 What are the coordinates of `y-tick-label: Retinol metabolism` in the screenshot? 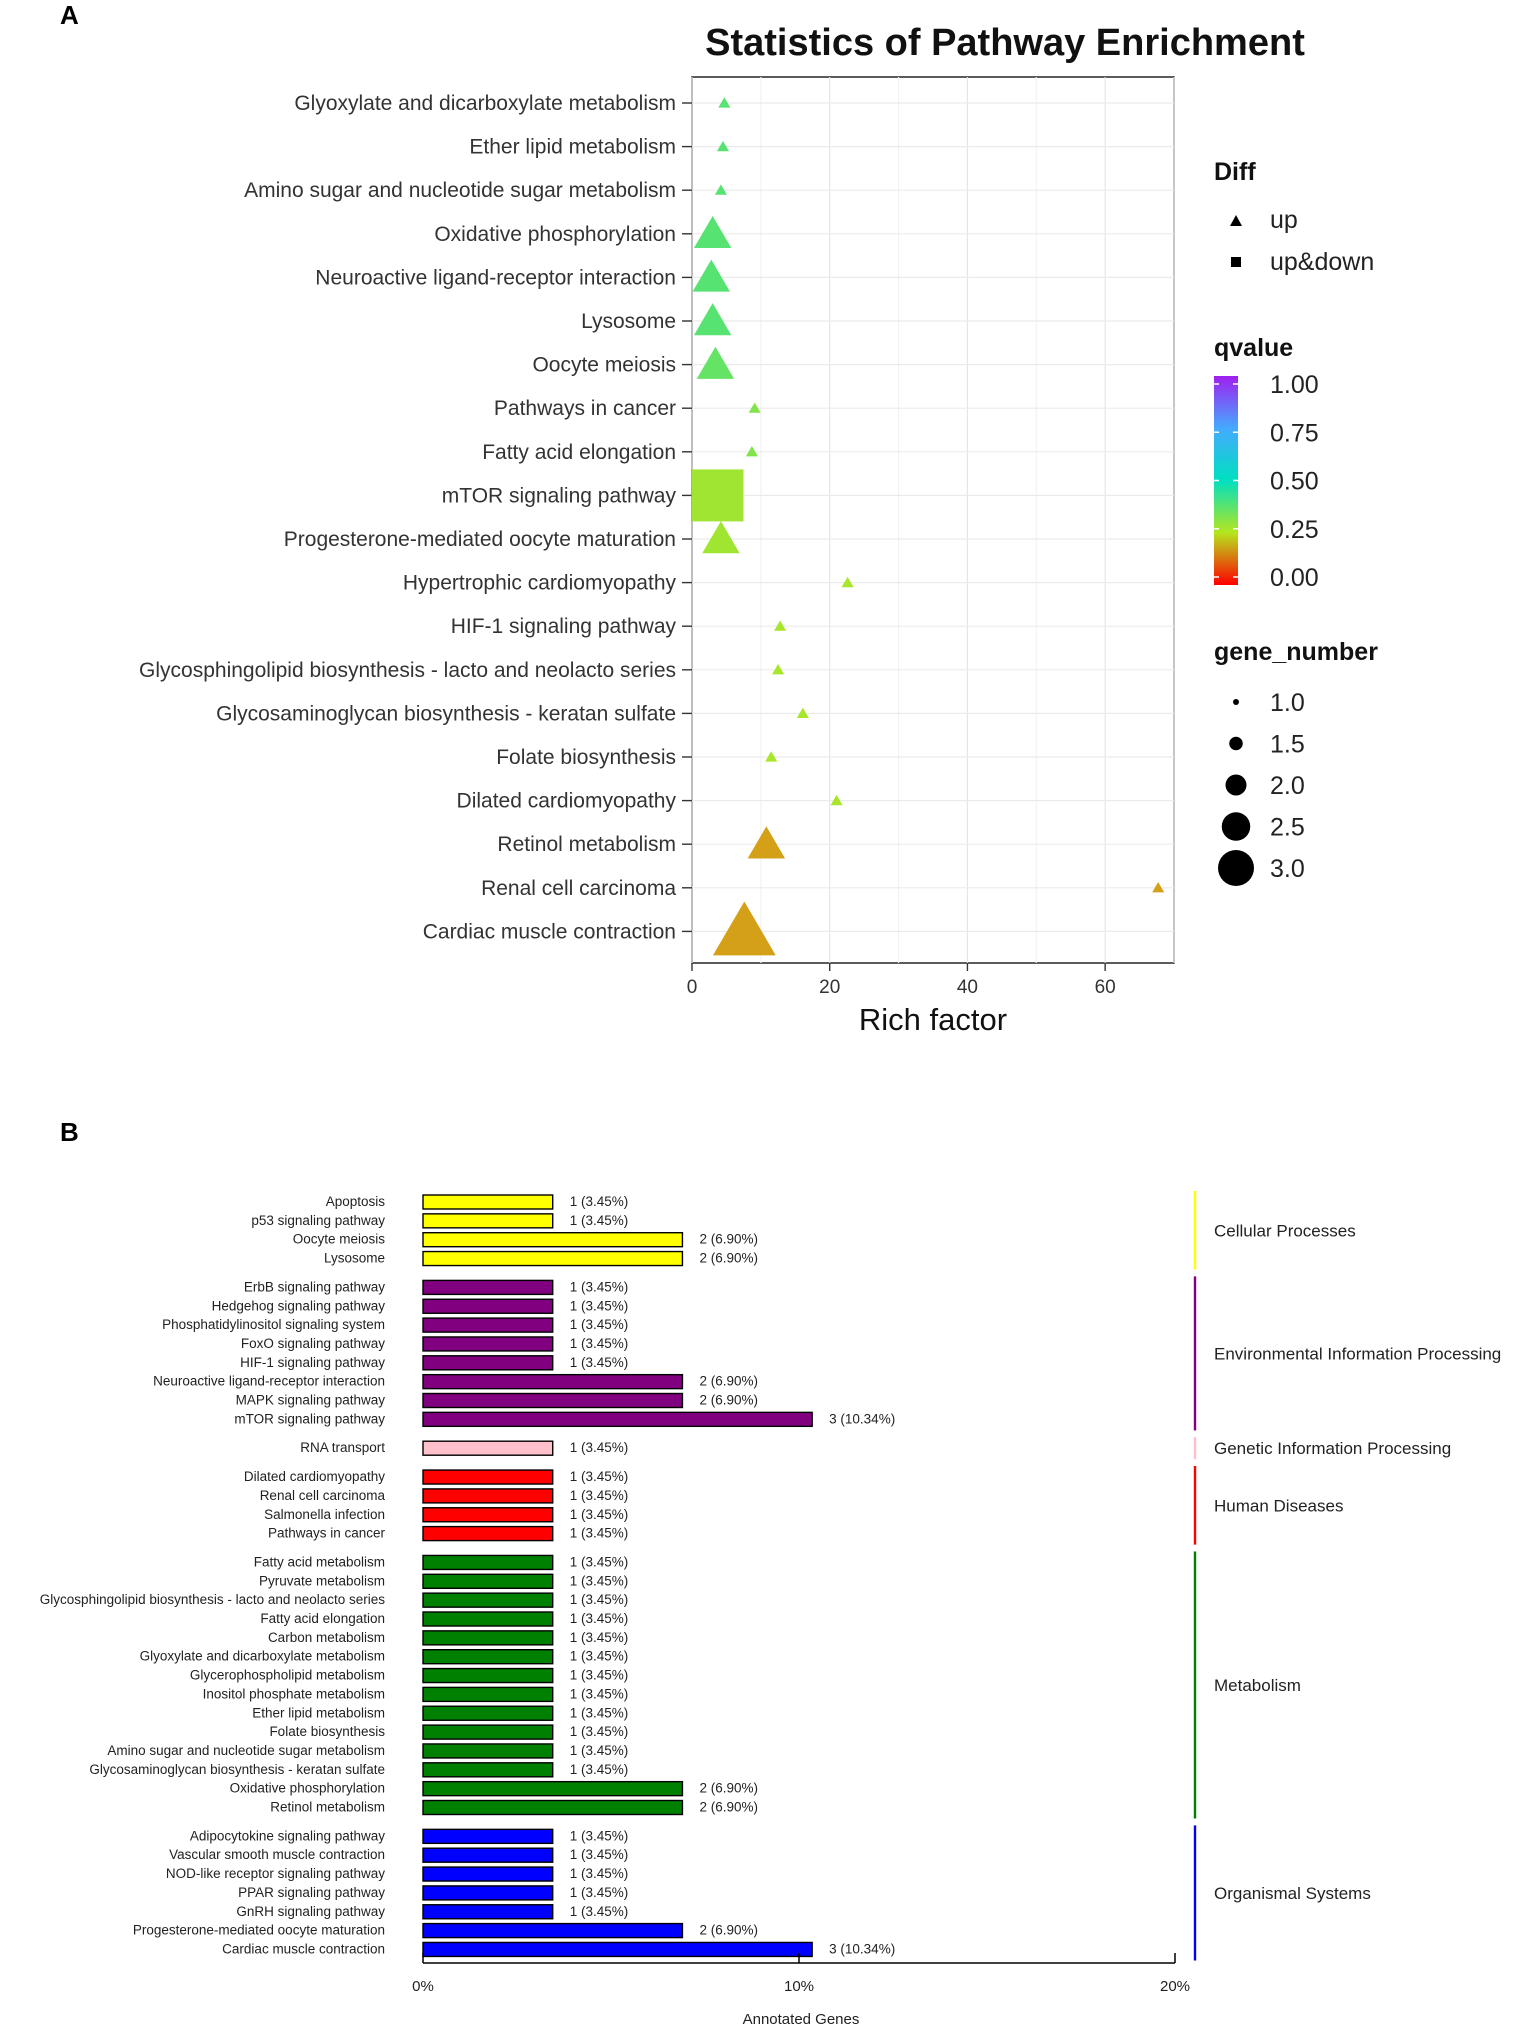 It's located at (586, 844).